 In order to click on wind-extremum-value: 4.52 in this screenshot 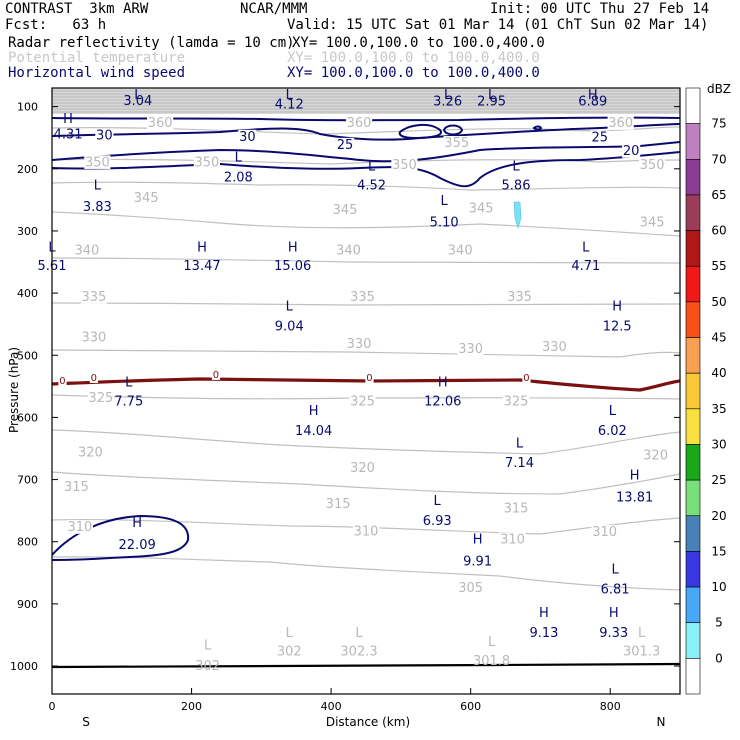, I will do `click(371, 185)`.